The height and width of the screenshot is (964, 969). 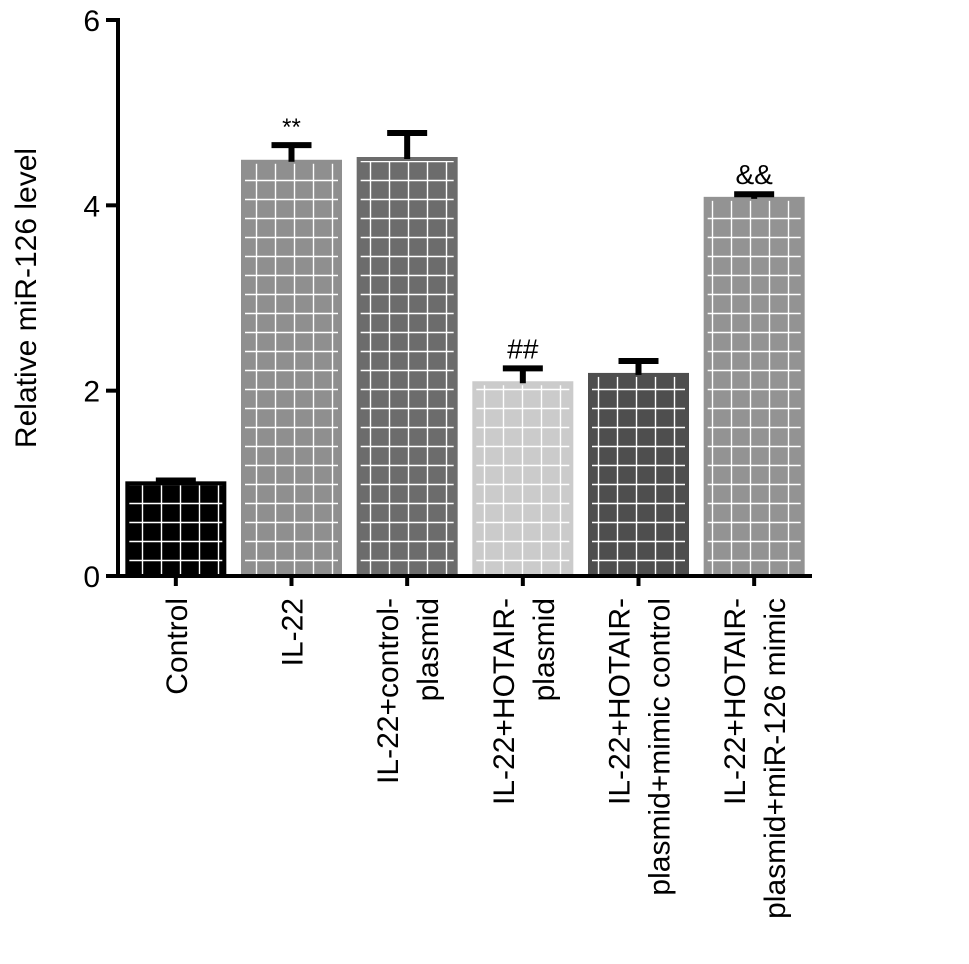 I want to click on y-tick-label: 2, so click(x=91, y=392).